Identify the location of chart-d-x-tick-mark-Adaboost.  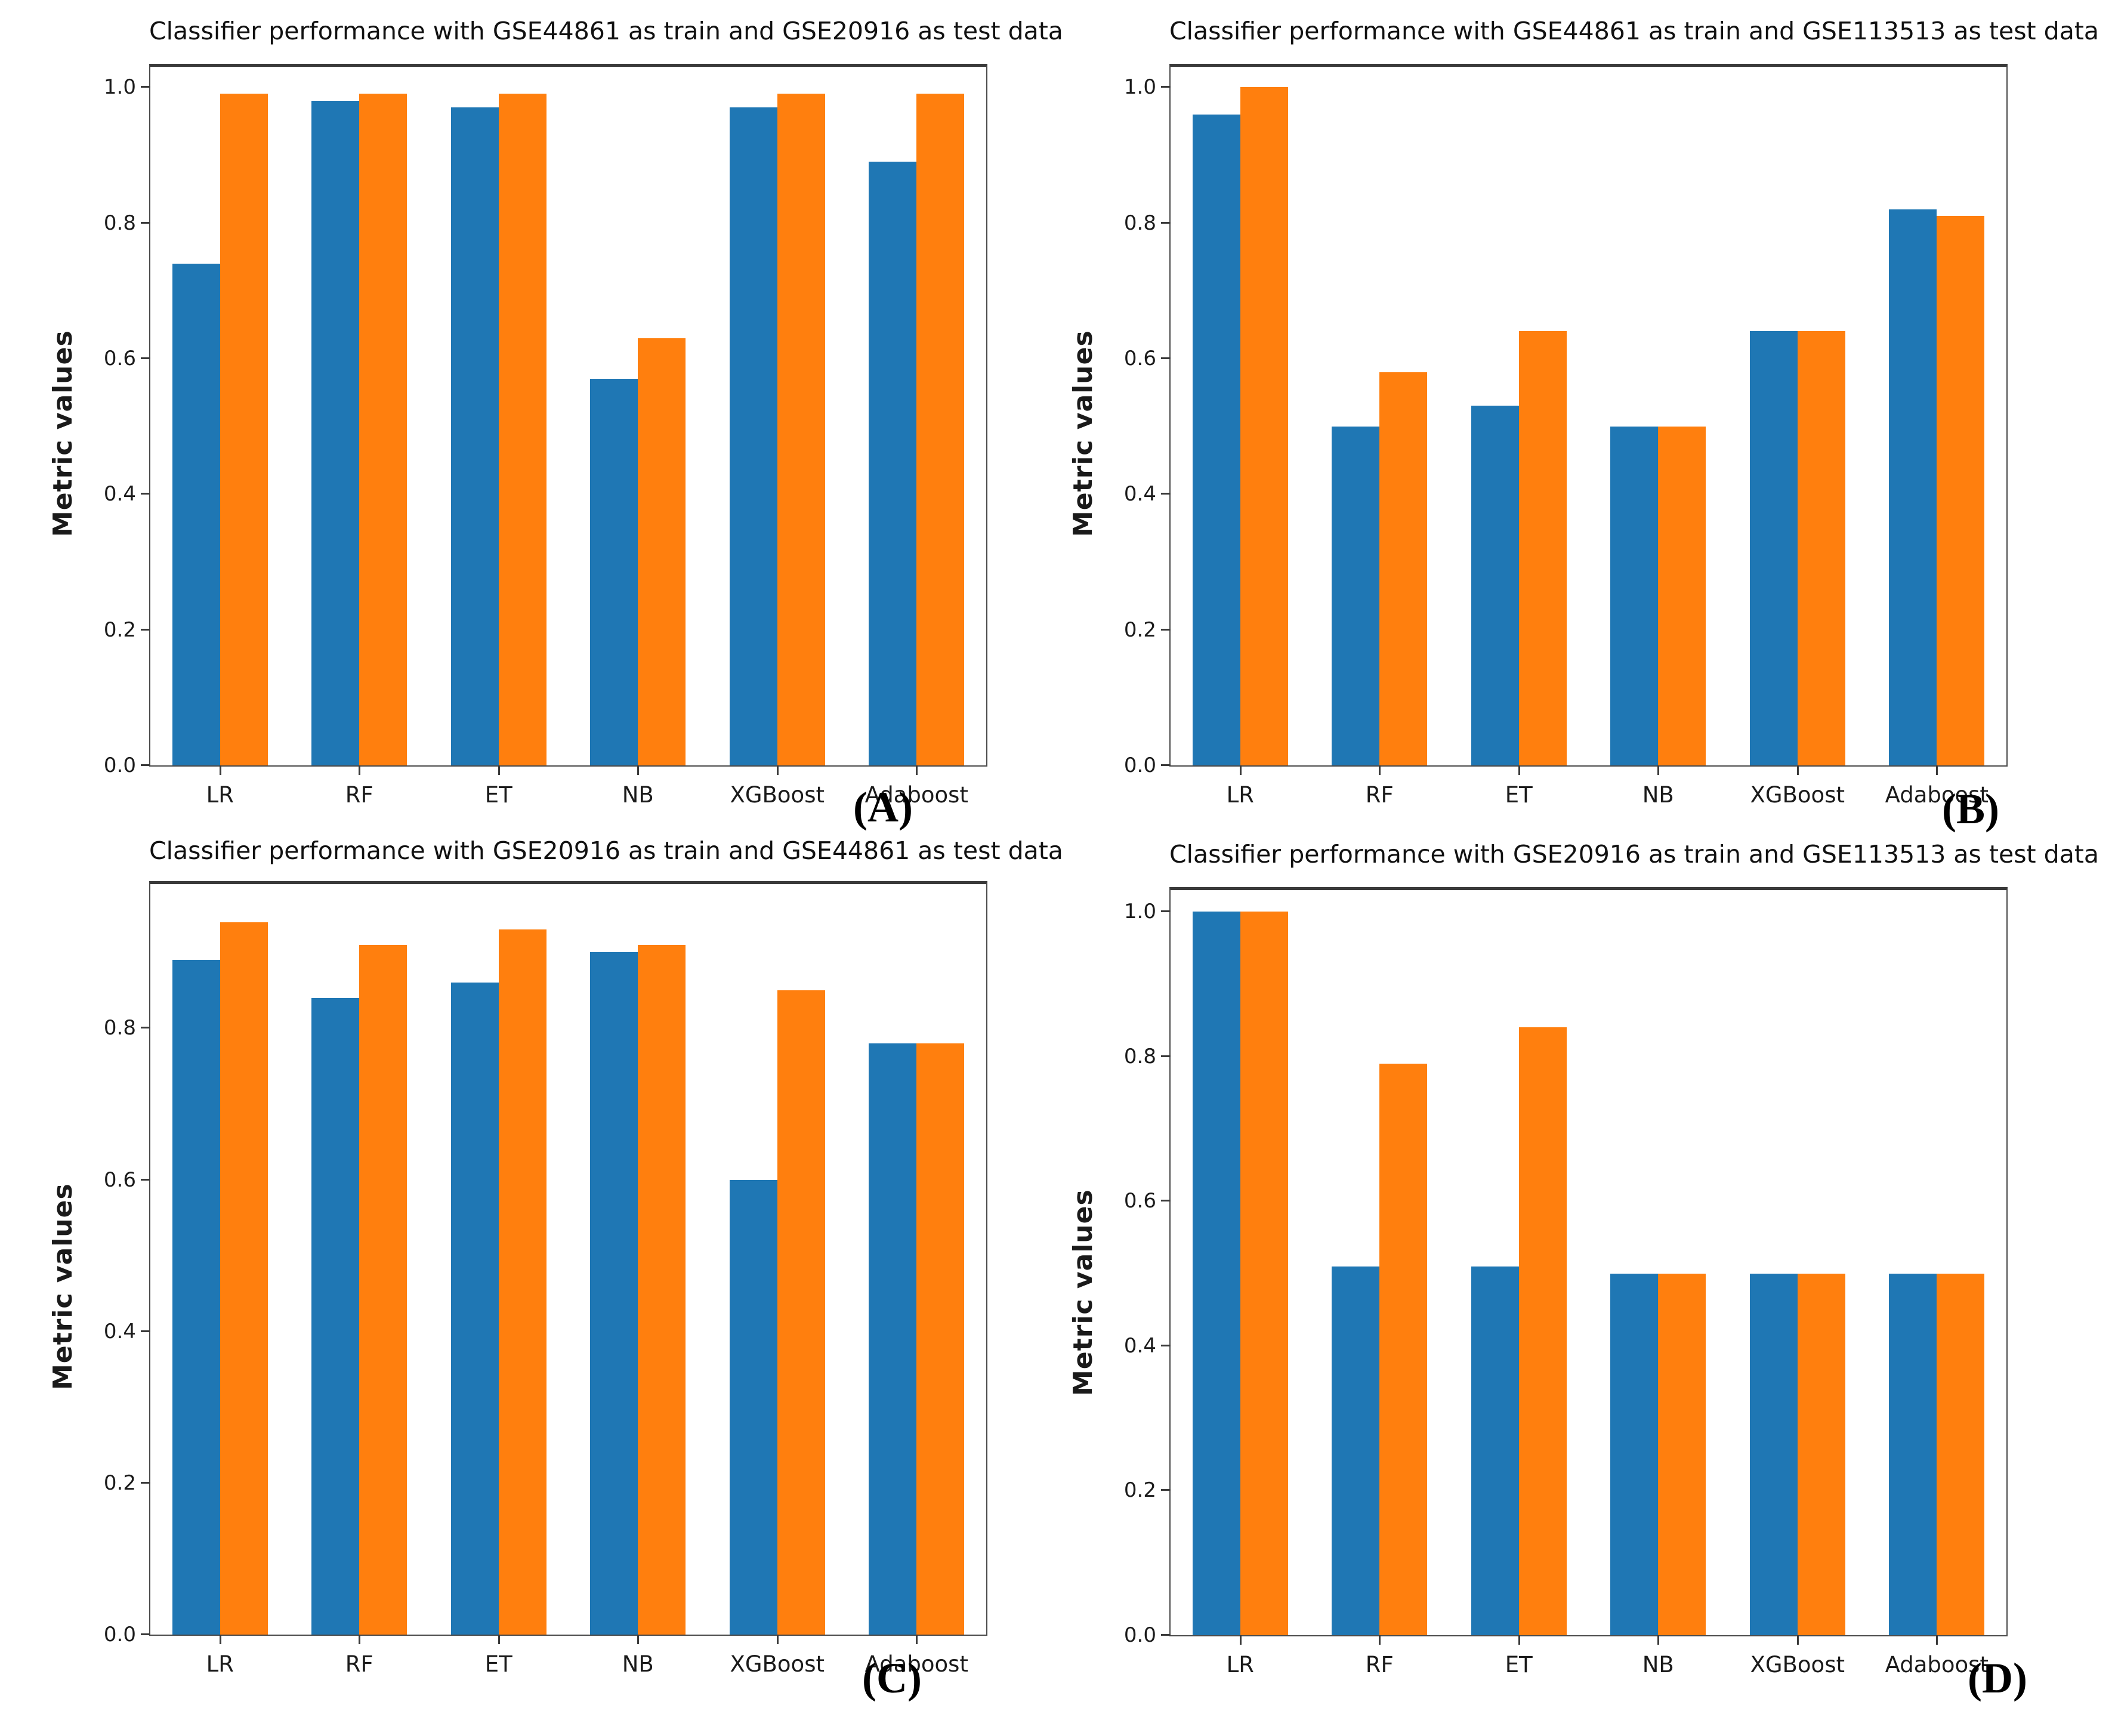
(1937, 1640).